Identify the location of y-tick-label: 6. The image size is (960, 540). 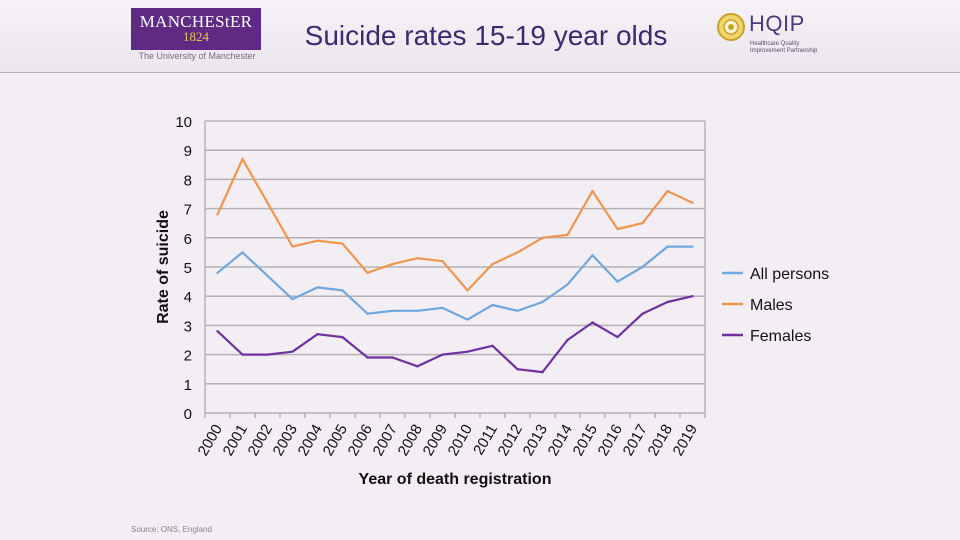
(188, 239).